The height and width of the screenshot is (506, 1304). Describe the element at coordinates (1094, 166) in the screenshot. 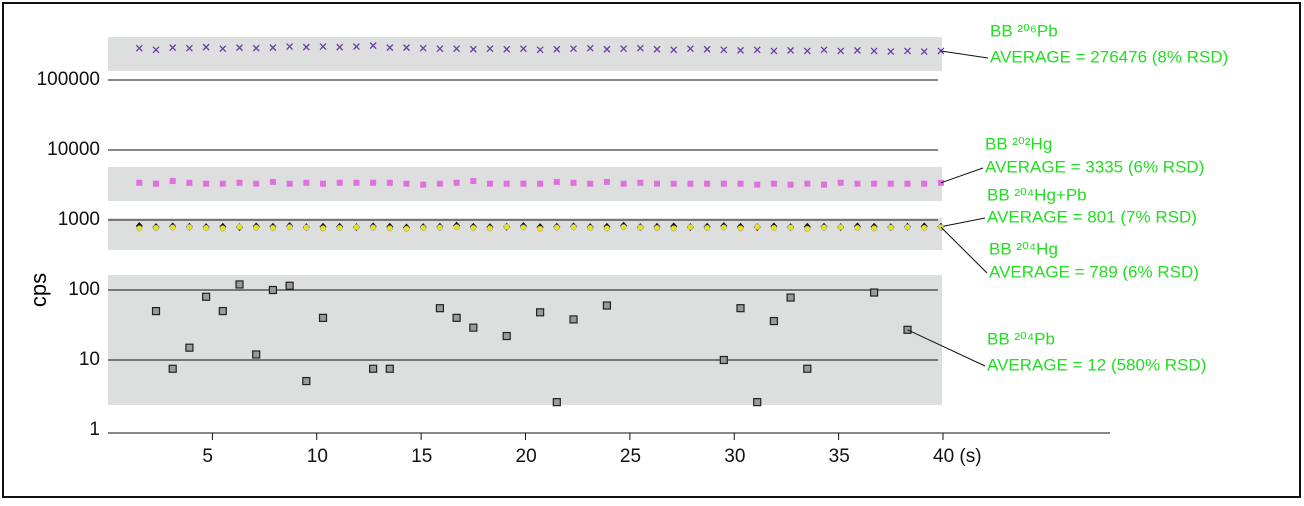

I see `annotation: AVERAGE = 3335 (6% RSD)` at that location.